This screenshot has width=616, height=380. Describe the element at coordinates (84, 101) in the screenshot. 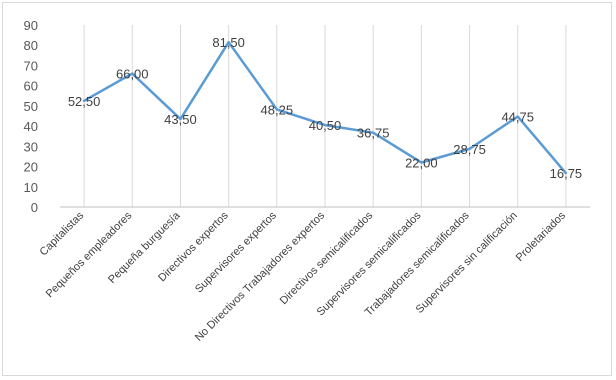

I see `data-label-0: 52,50` at that location.